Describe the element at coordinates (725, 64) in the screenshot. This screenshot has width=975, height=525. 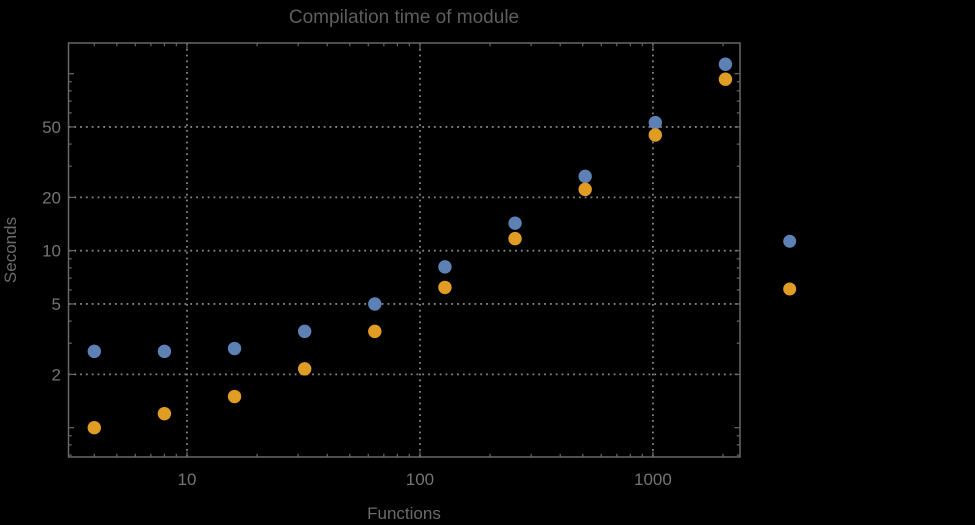
I see `data-point-series-1-x2048` at that location.